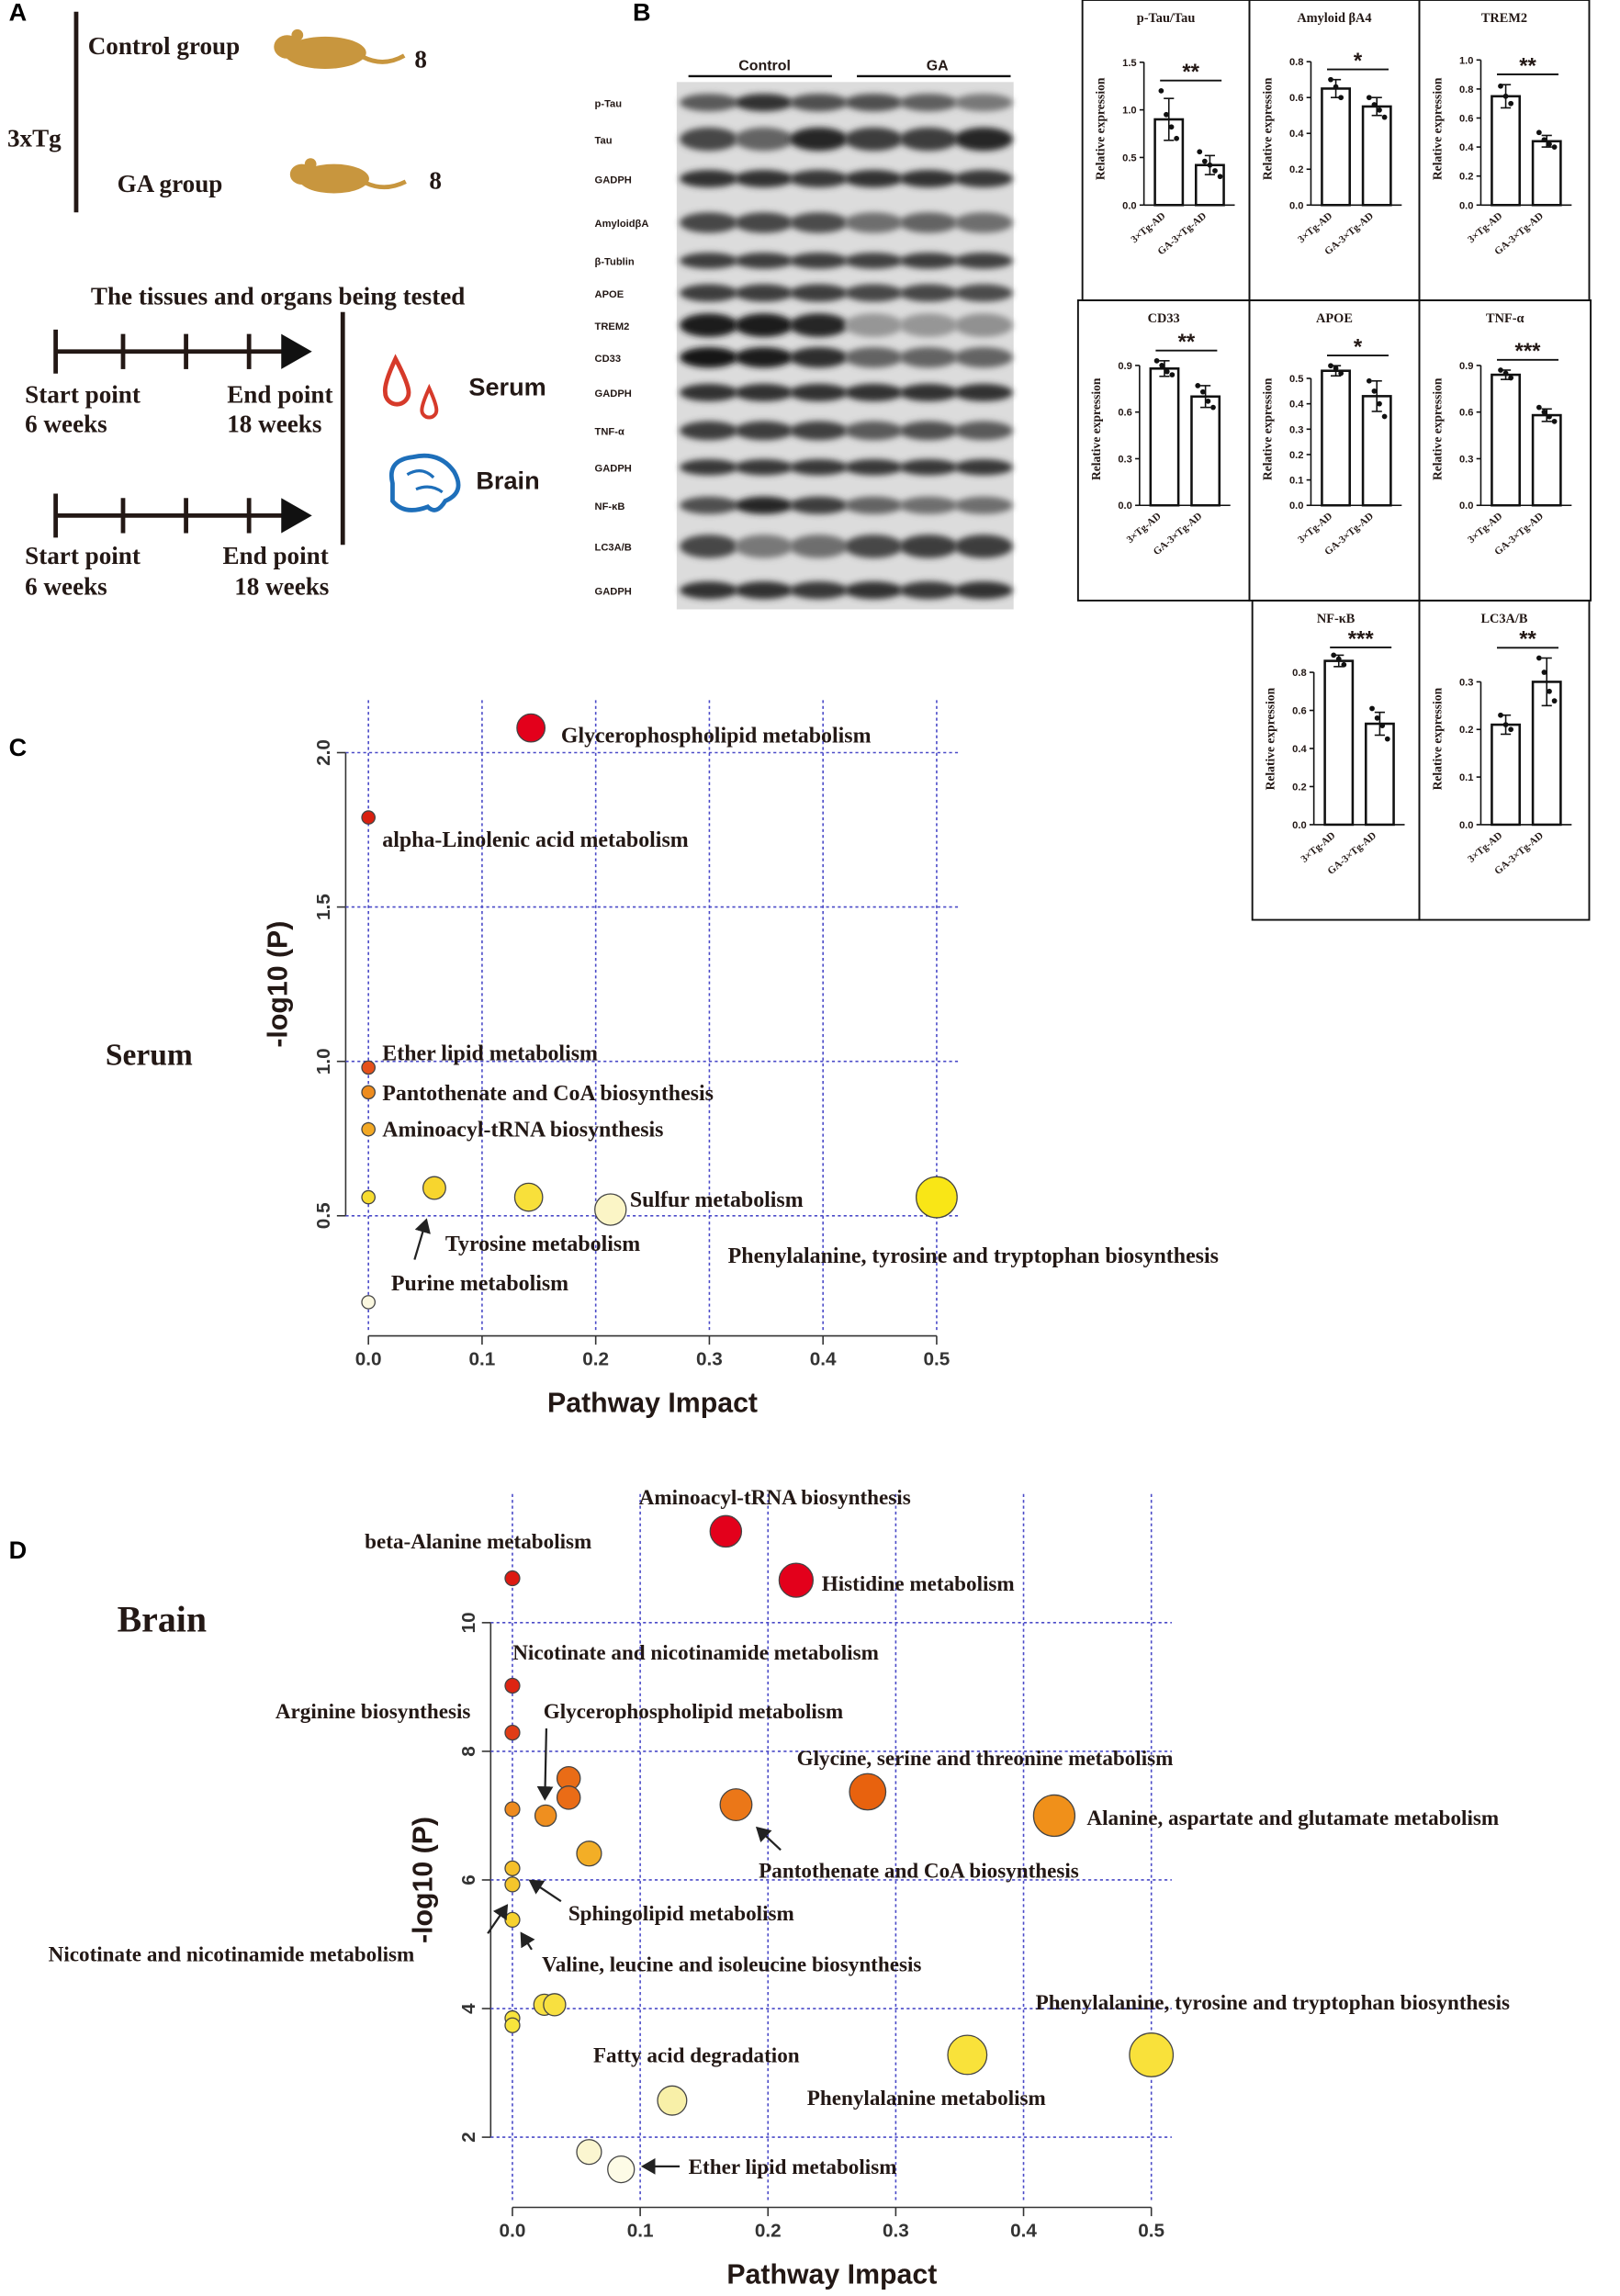 The height and width of the screenshot is (2296, 1620). Describe the element at coordinates (1148, 227) in the screenshot. I see `x-tick-label: 3×Tg-AD` at that location.